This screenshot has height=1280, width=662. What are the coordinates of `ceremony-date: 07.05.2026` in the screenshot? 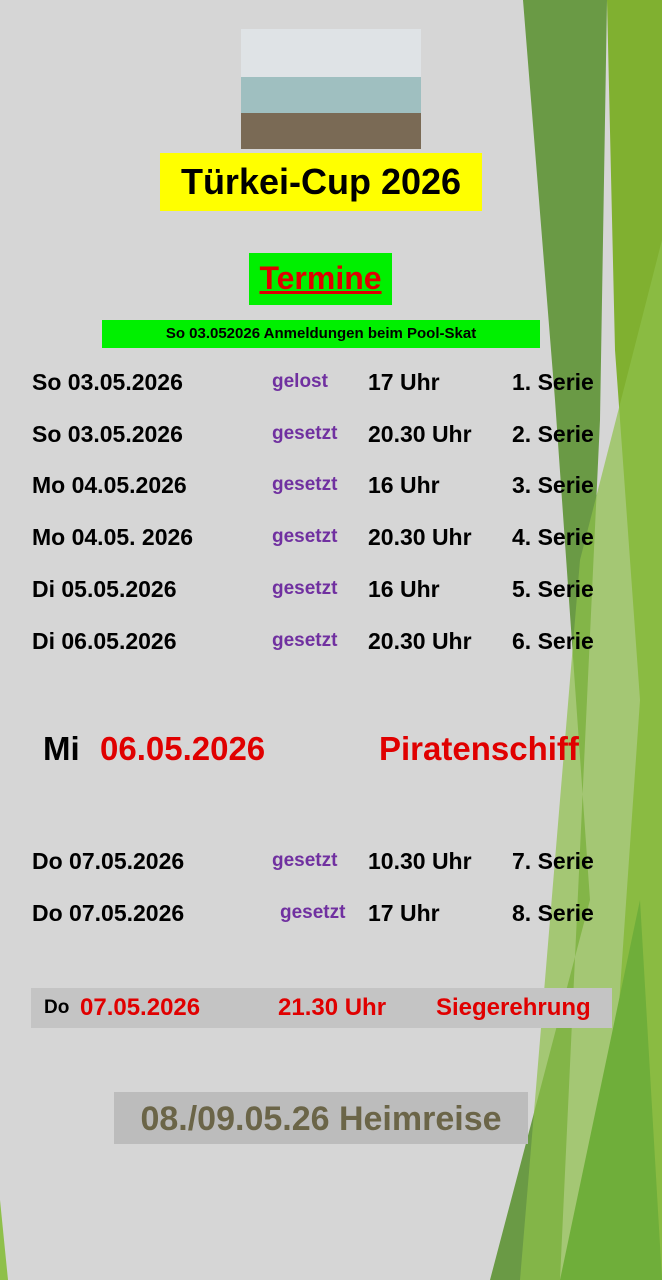 It's located at (140, 1007).